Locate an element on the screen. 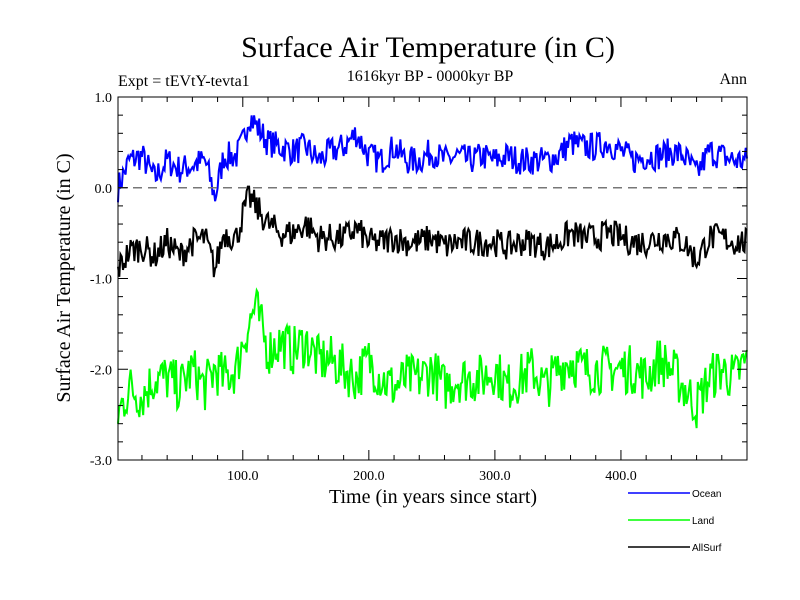 The image size is (800, 600). y-tick-label: -2.0 is located at coordinates (101, 370).